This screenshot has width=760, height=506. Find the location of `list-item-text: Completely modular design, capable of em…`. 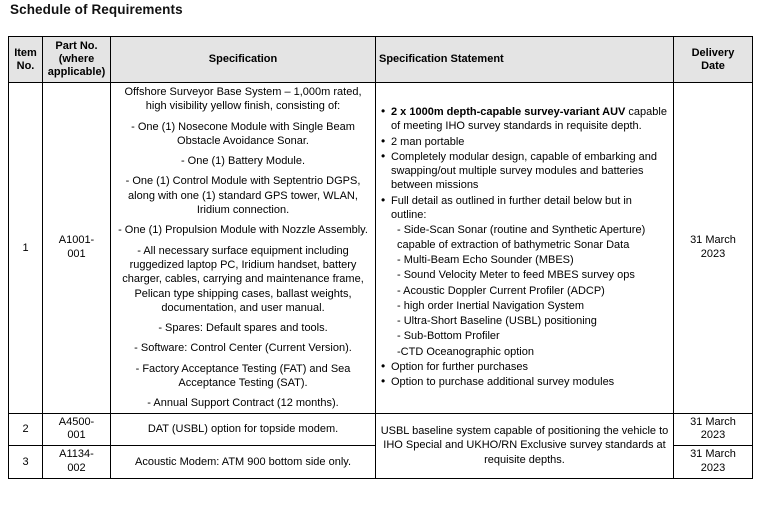

list-item-text: Completely modular design, capable of em… is located at coordinates (524, 171).